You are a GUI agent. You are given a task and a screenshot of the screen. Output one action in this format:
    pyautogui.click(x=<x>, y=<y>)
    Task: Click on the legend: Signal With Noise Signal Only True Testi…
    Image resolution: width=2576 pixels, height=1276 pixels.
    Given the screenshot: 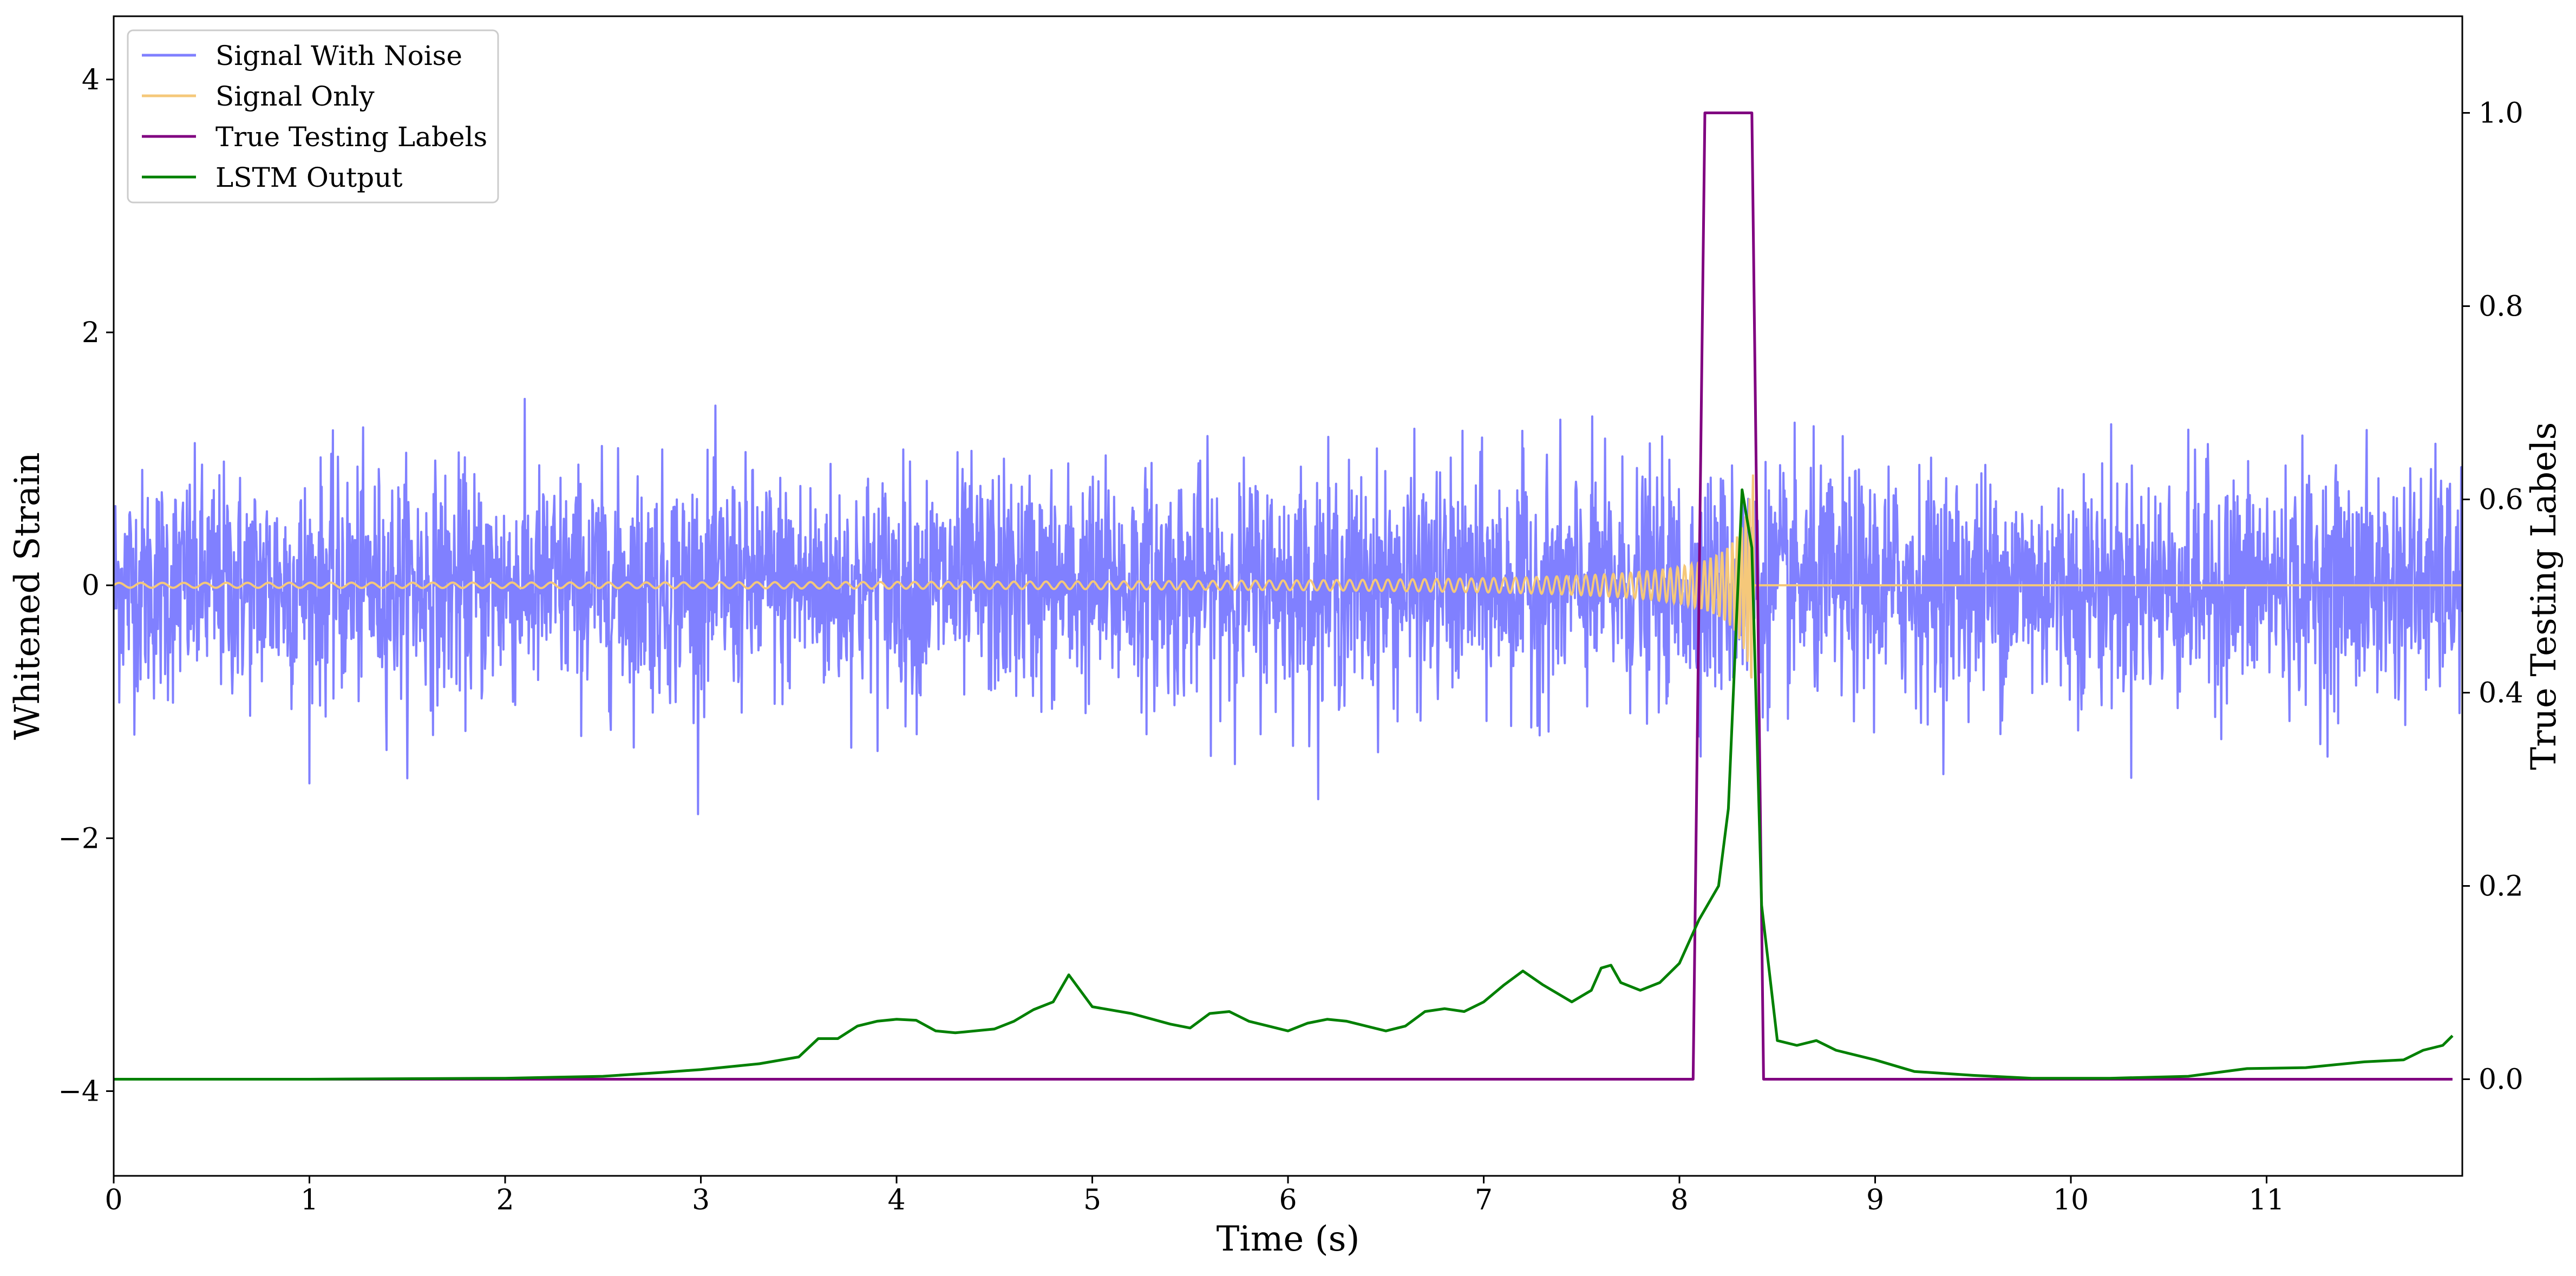 What is the action you would take?
    pyautogui.click(x=313, y=116)
    